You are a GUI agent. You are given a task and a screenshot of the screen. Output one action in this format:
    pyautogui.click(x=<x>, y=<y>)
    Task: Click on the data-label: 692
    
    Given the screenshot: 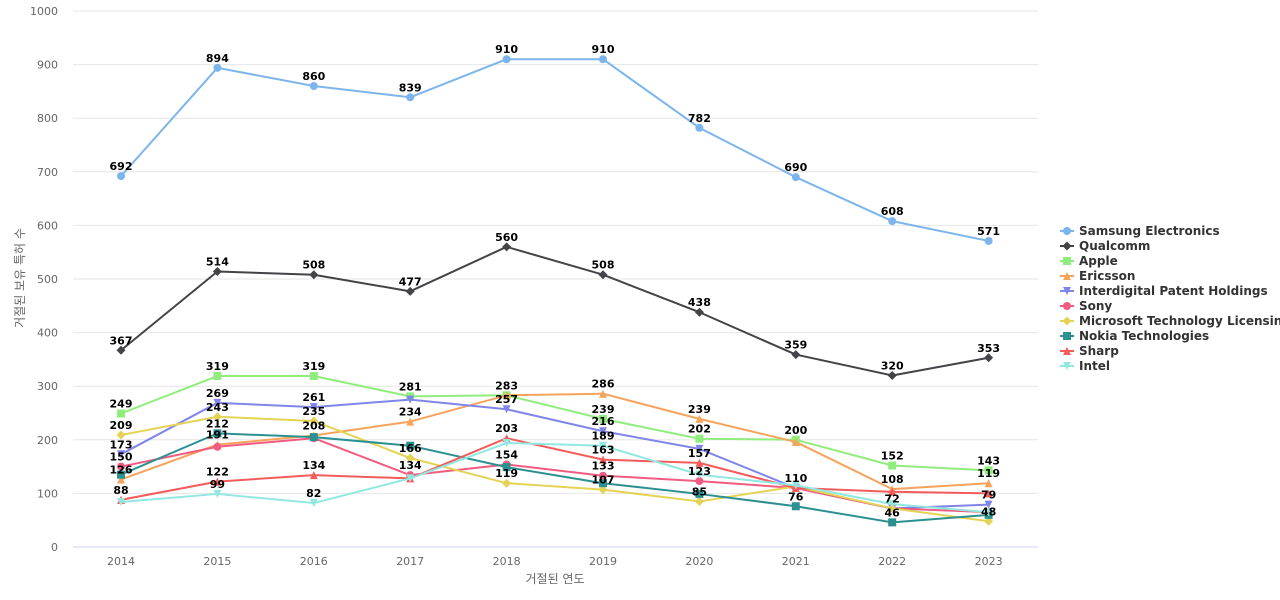 What is the action you would take?
    pyautogui.click(x=121, y=166)
    